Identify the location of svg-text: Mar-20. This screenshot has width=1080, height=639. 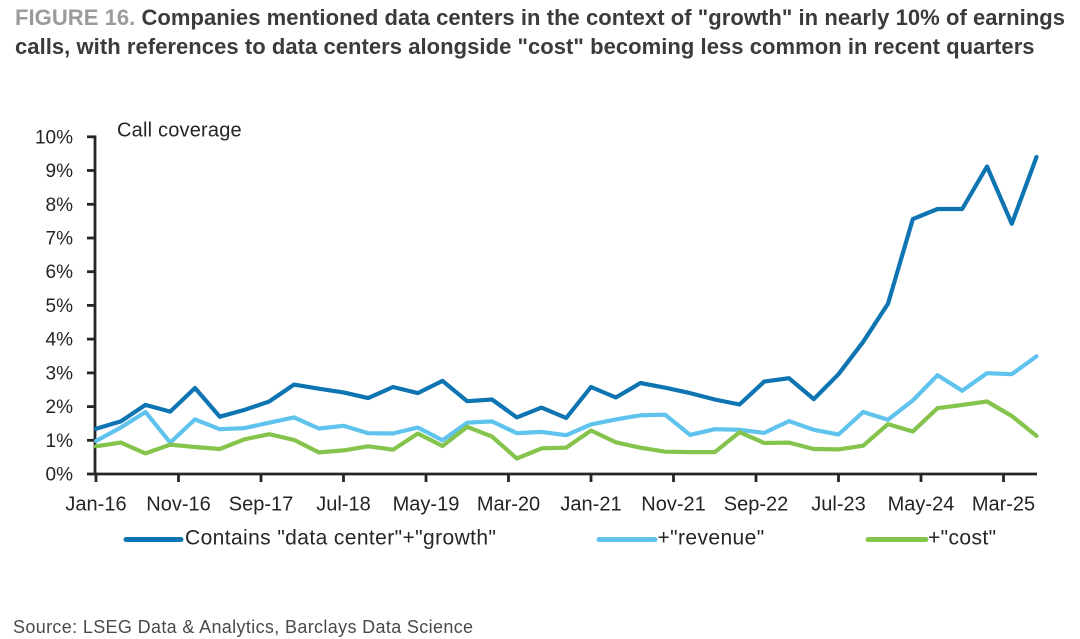
(508, 505).